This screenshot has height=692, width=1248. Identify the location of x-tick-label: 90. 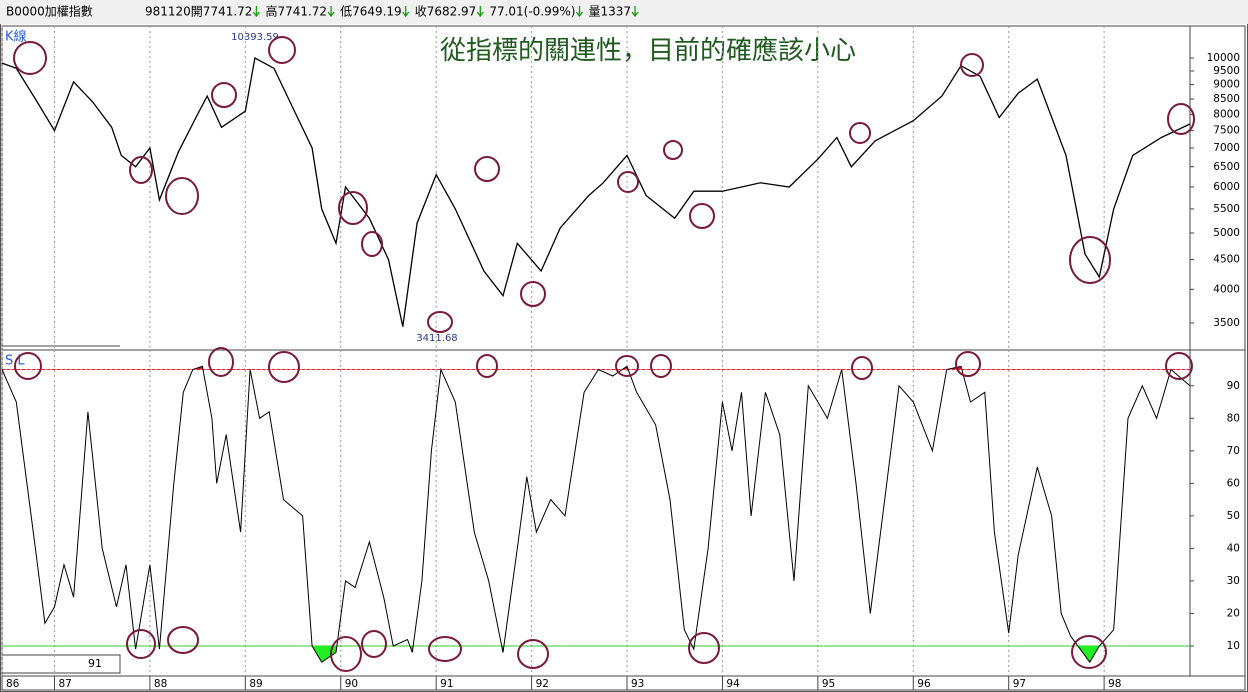
(351, 684).